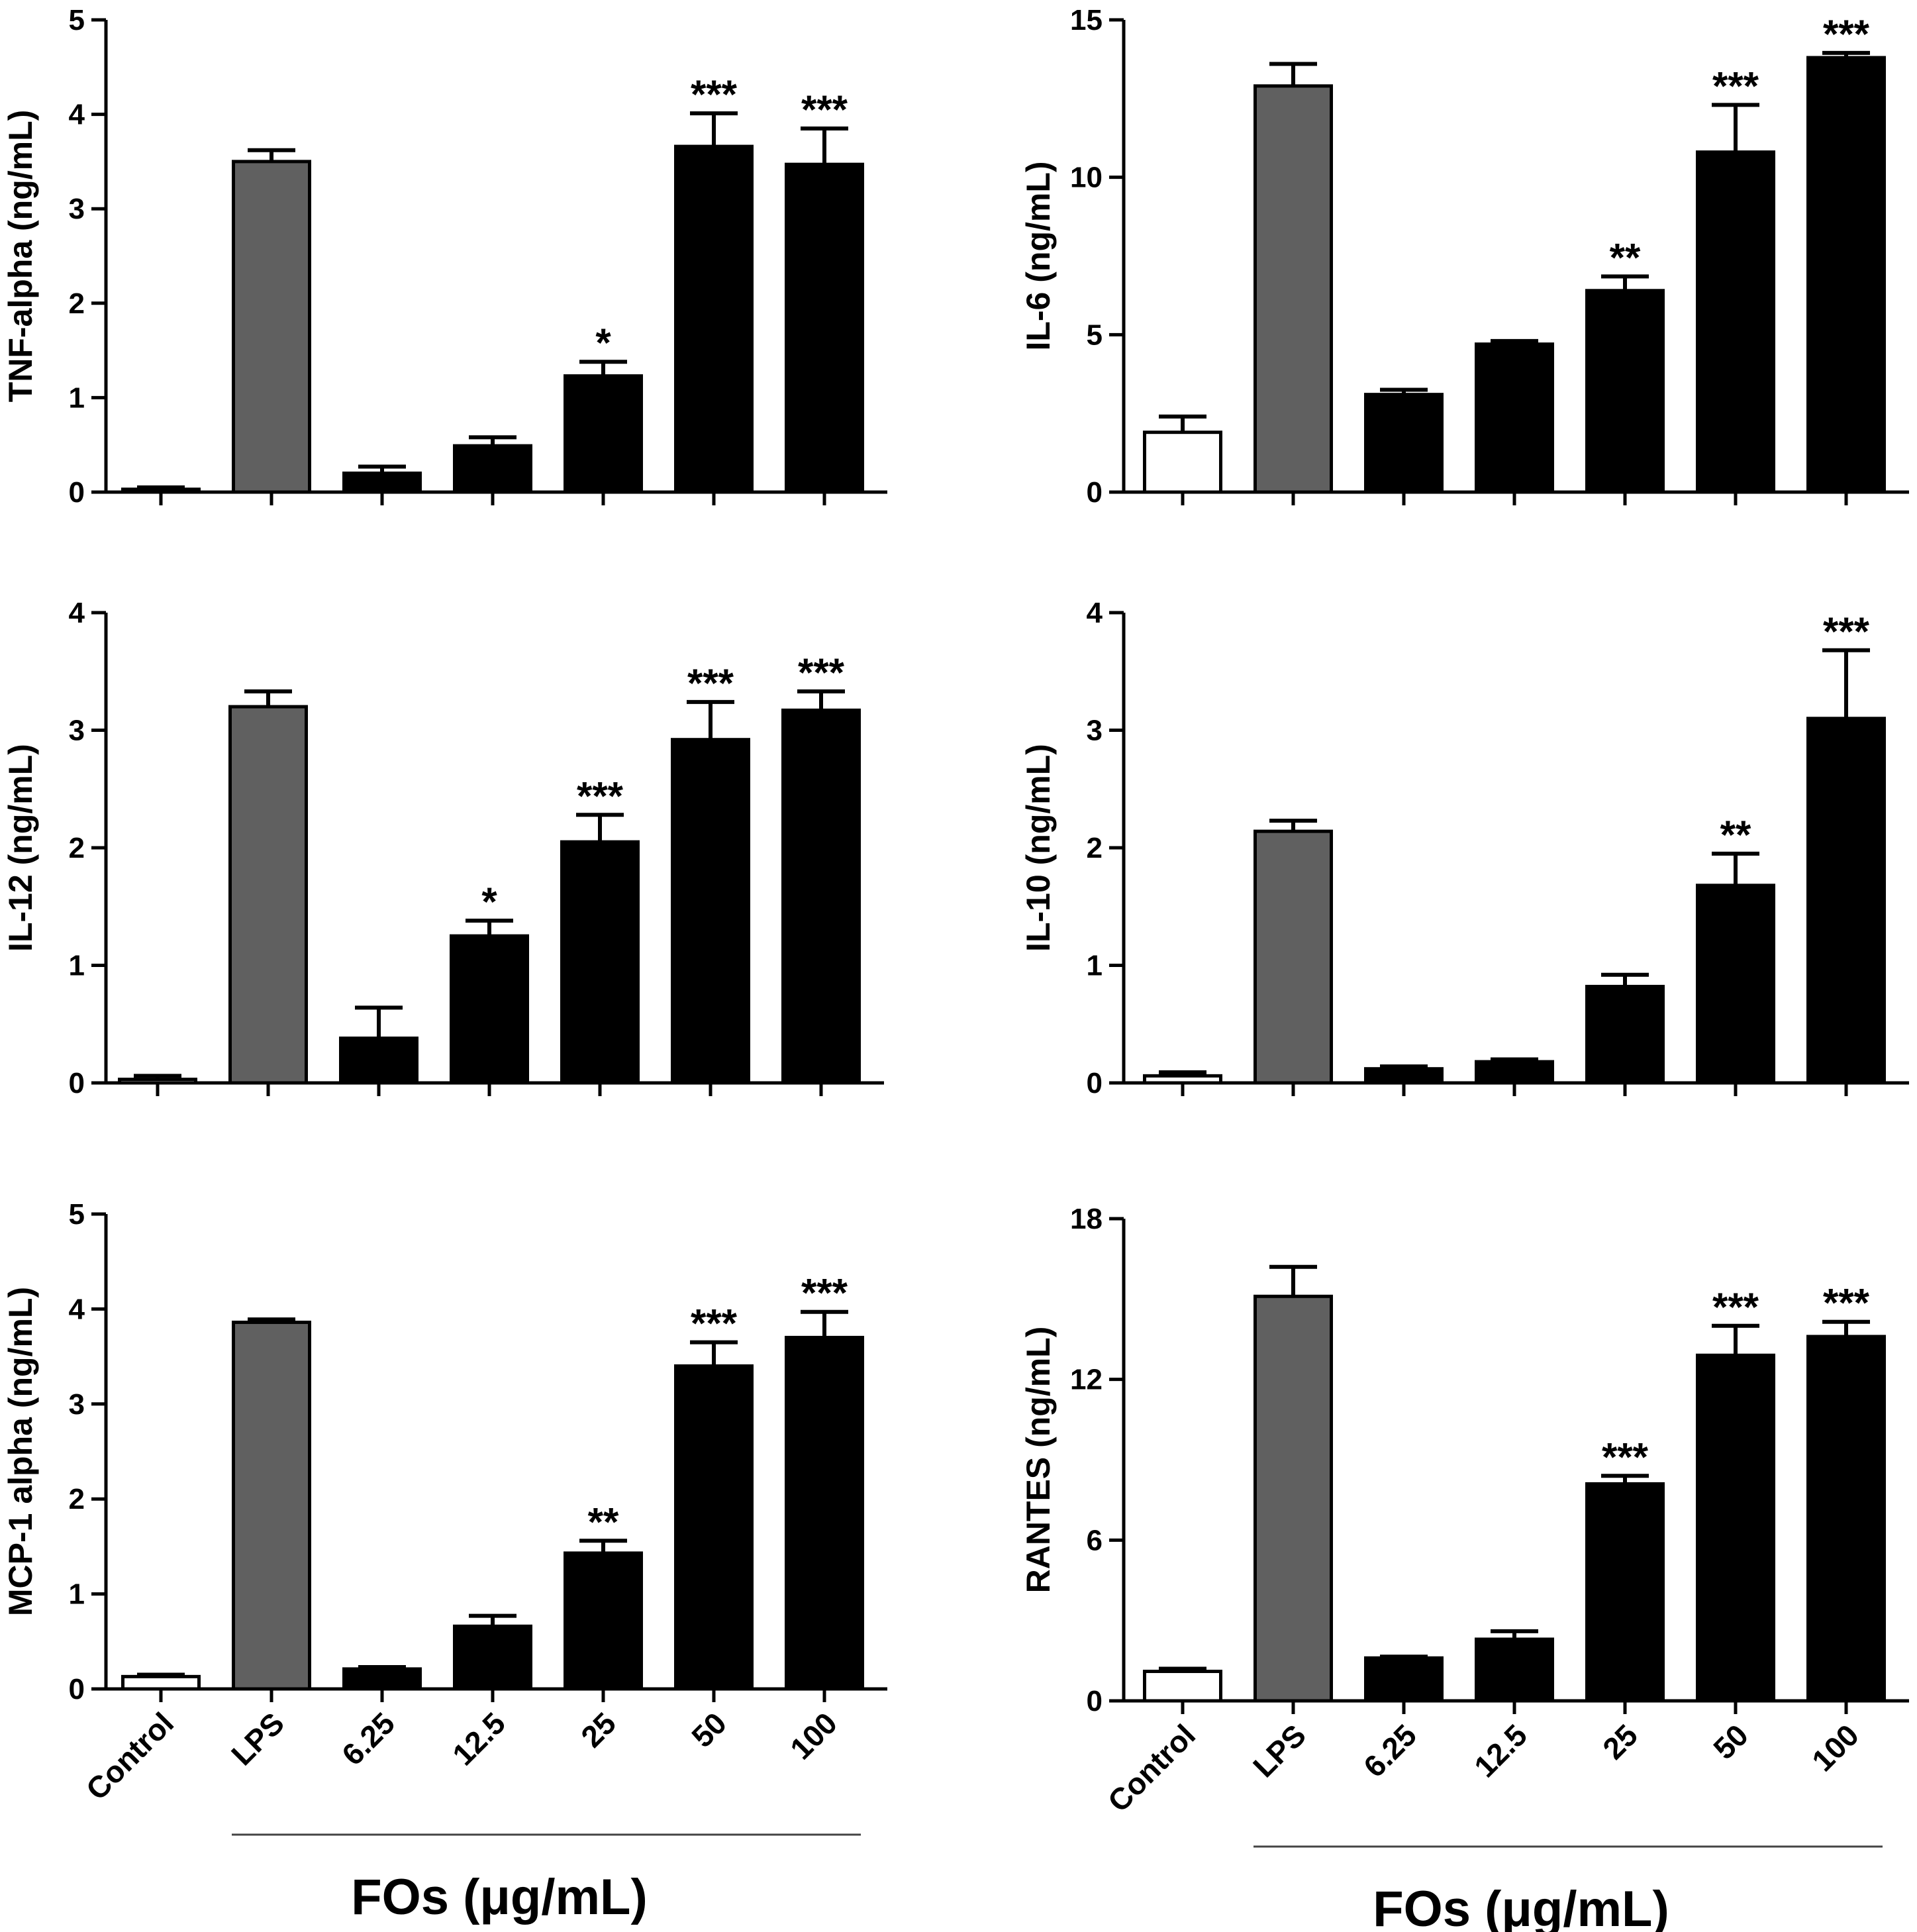  Describe the element at coordinates (598, 1729) in the screenshot. I see `category-label: 25` at that location.